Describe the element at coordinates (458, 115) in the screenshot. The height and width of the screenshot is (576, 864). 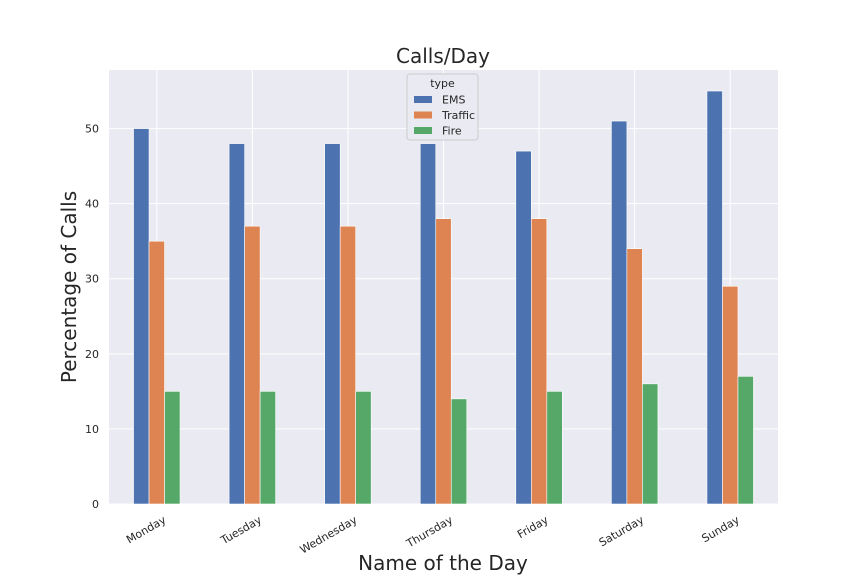
I see `legend-label-traffic: Traffic` at that location.